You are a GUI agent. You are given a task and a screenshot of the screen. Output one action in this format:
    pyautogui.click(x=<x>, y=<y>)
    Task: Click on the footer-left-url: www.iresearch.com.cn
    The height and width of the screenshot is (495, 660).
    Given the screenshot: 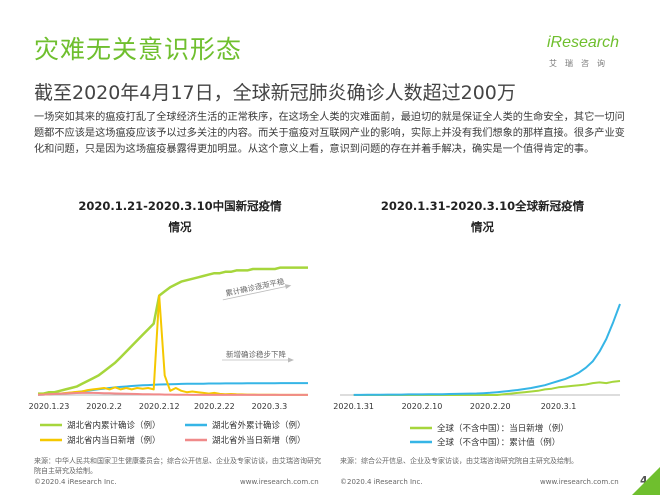 What is the action you would take?
    pyautogui.click(x=279, y=482)
    